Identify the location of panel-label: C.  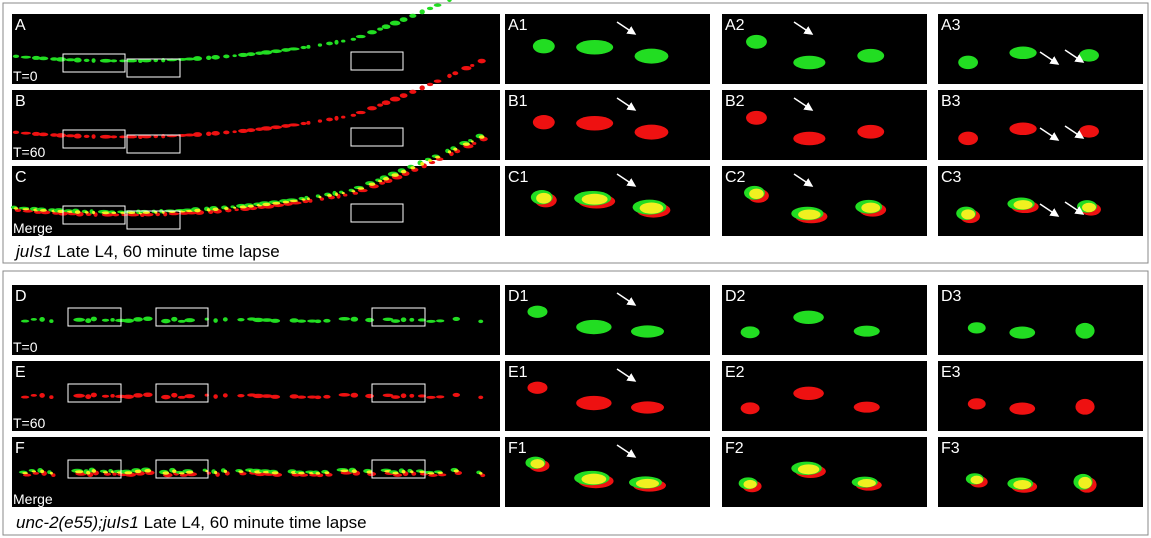
(21, 177).